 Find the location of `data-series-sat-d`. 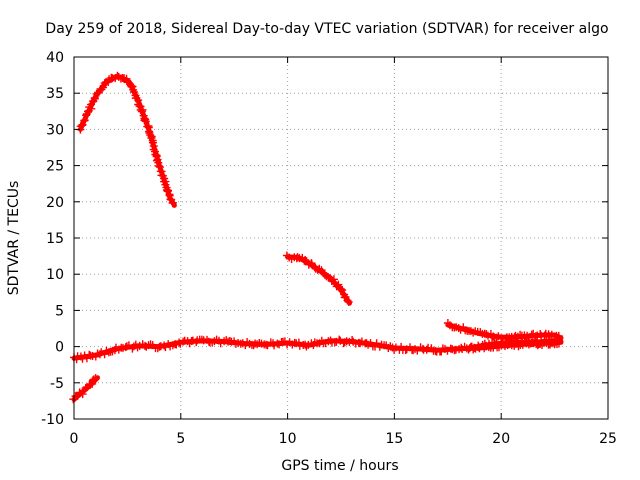

data-series-sat-d is located at coordinates (317, 278).